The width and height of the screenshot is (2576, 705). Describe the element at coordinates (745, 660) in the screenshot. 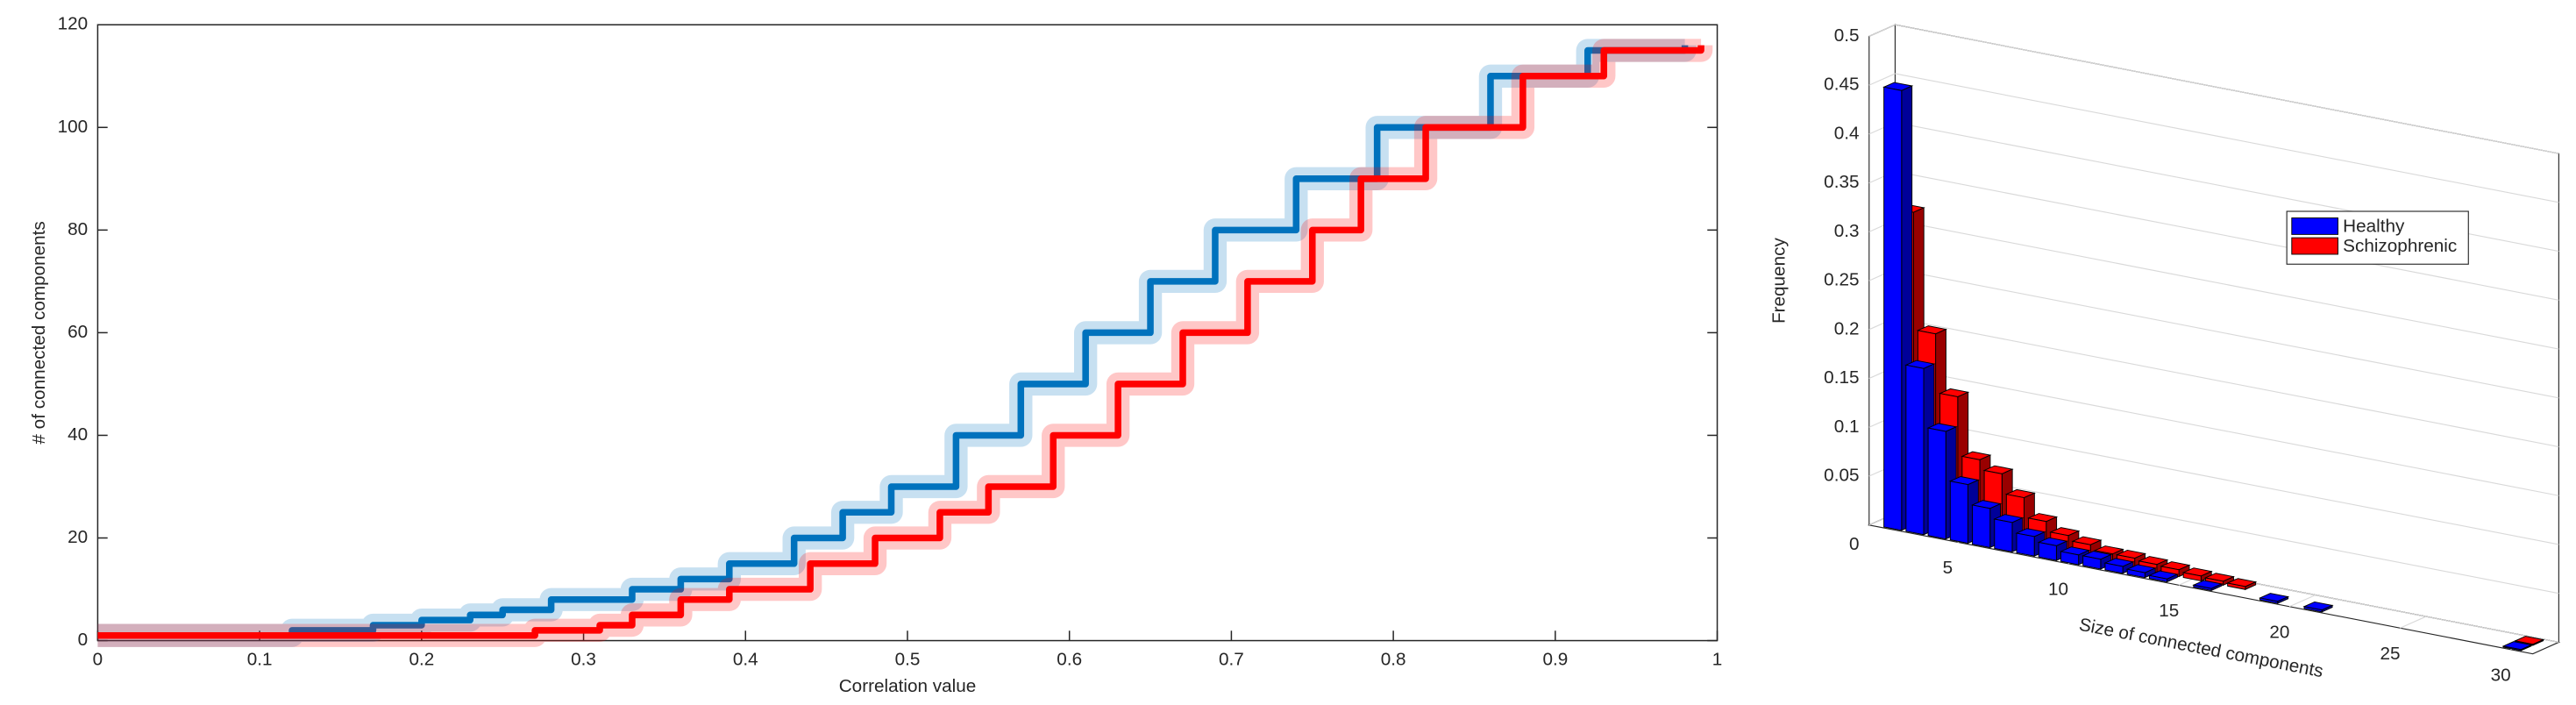

I see `x-tick-label: 0.4` at that location.